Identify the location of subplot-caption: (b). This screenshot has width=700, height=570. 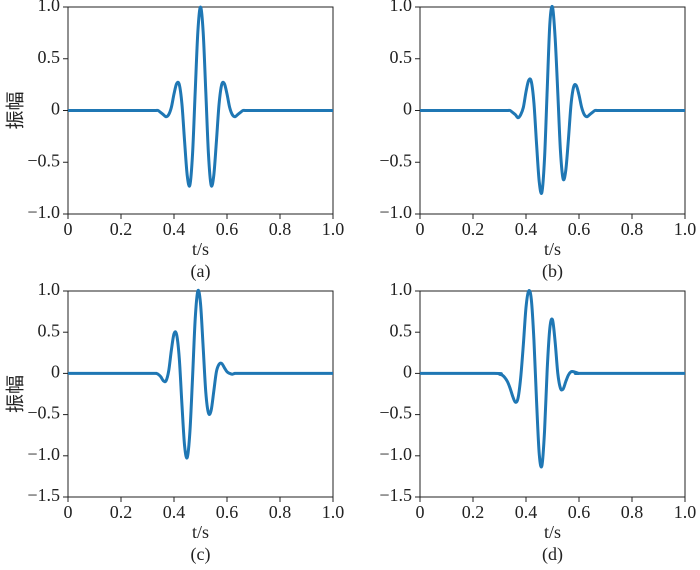
(552, 271).